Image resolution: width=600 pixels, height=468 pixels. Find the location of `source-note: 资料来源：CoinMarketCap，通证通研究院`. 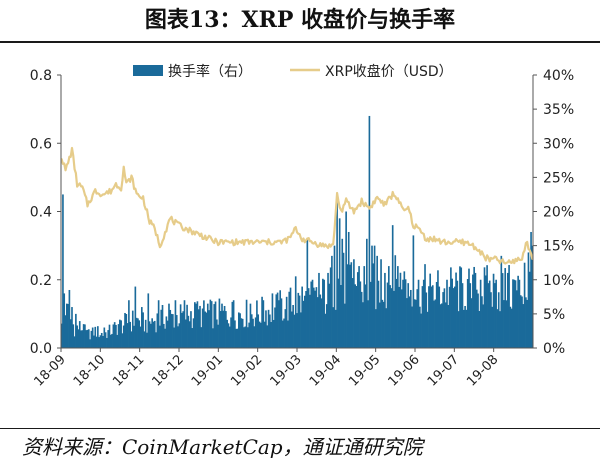

source-note: 资料来源：CoinMarketCap，通证通研究院 is located at coordinates (222, 447).